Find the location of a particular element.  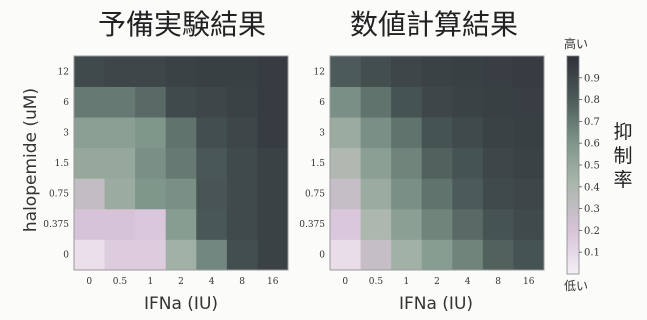

colorbar-tick-label: 0.4 is located at coordinates (592, 187).